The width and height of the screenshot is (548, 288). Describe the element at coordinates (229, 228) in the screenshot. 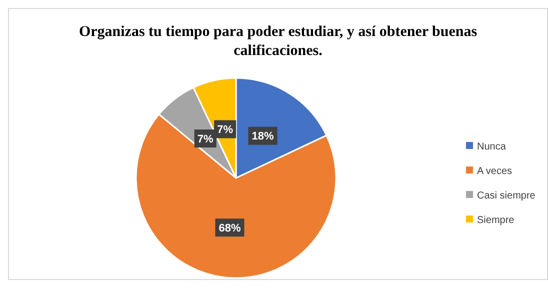

I see `data-label: 68%` at that location.